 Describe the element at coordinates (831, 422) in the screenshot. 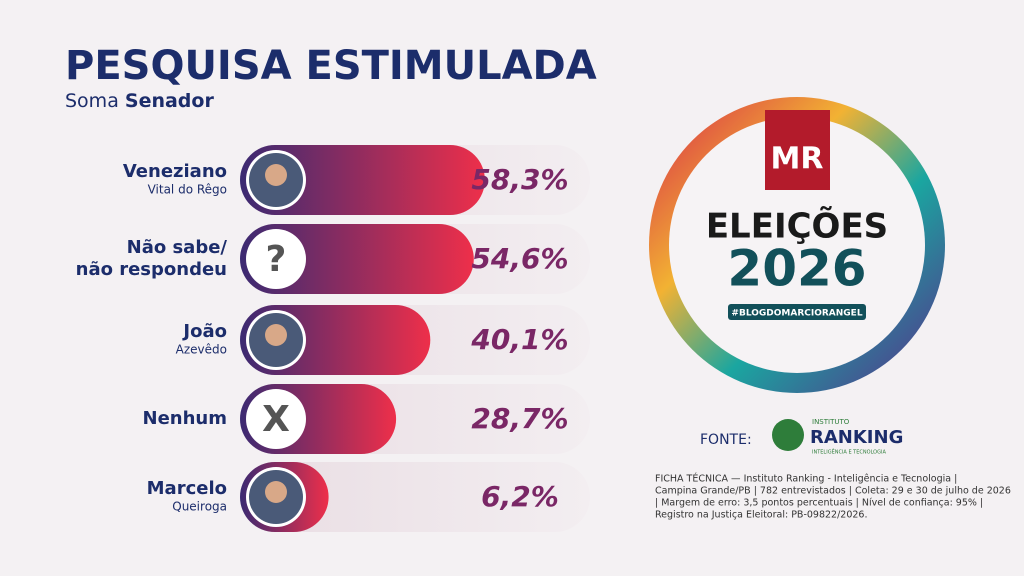

I see `source-top: INSTITUTO` at that location.